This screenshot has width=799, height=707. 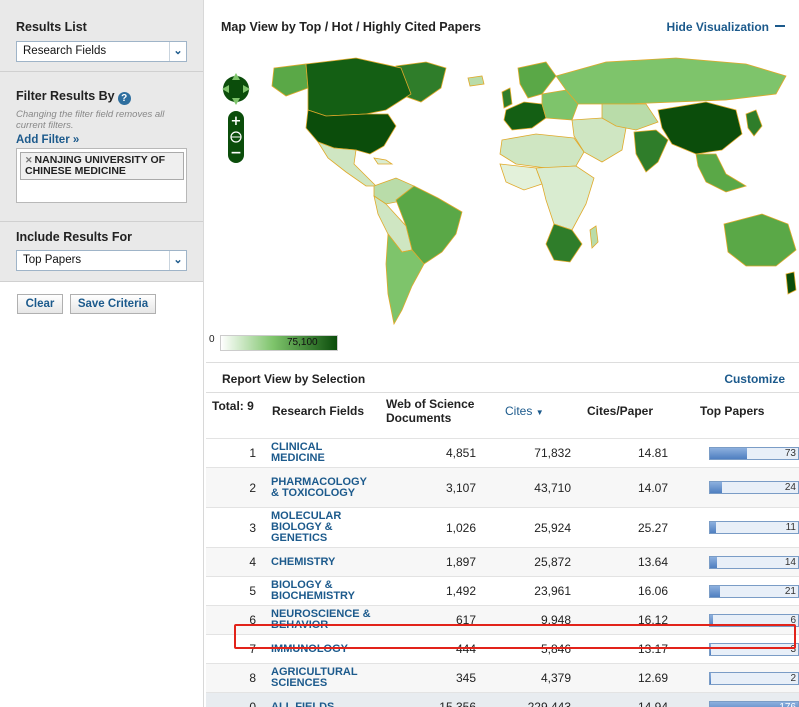 I want to click on top-papers-bar: 73, so click(x=754, y=453).